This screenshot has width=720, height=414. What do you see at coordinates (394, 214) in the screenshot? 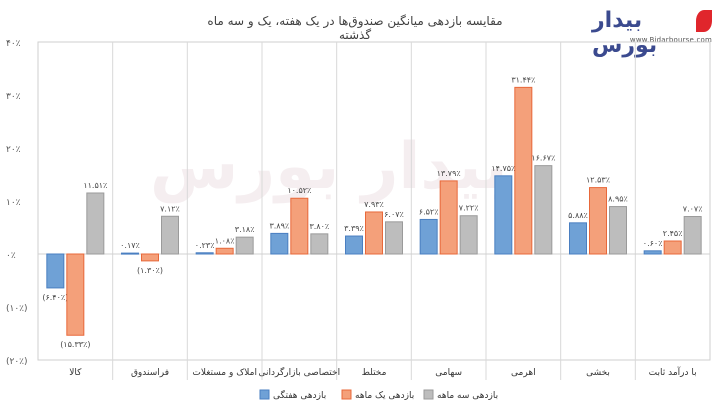
I see `data-label-three_month: ۶.۰۷٪` at bounding box center [394, 214].